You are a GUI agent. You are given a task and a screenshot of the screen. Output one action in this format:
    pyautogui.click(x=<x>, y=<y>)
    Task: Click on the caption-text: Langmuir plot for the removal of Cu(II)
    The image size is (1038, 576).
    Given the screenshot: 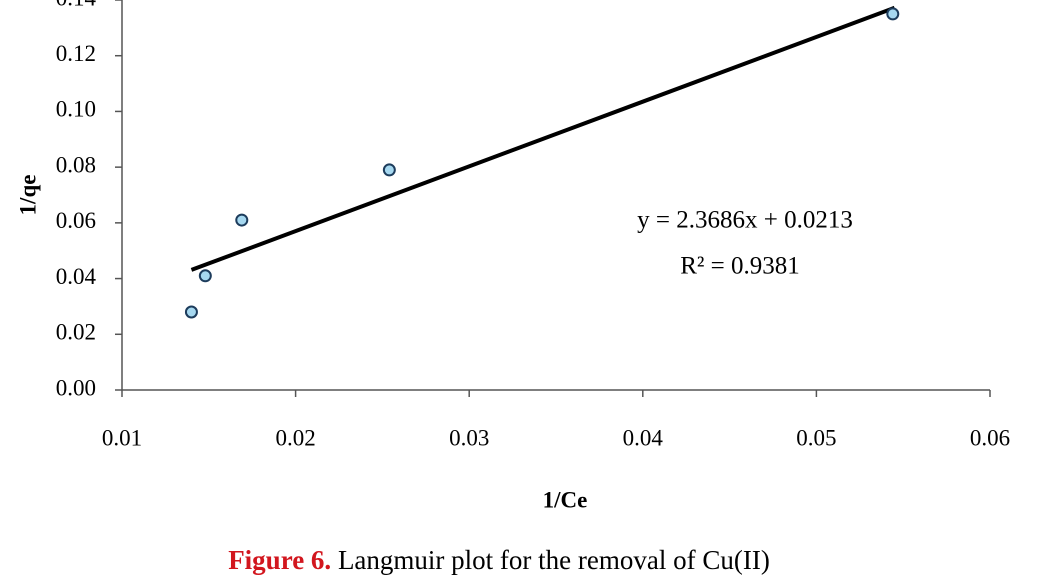 What is the action you would take?
    pyautogui.click(x=554, y=560)
    